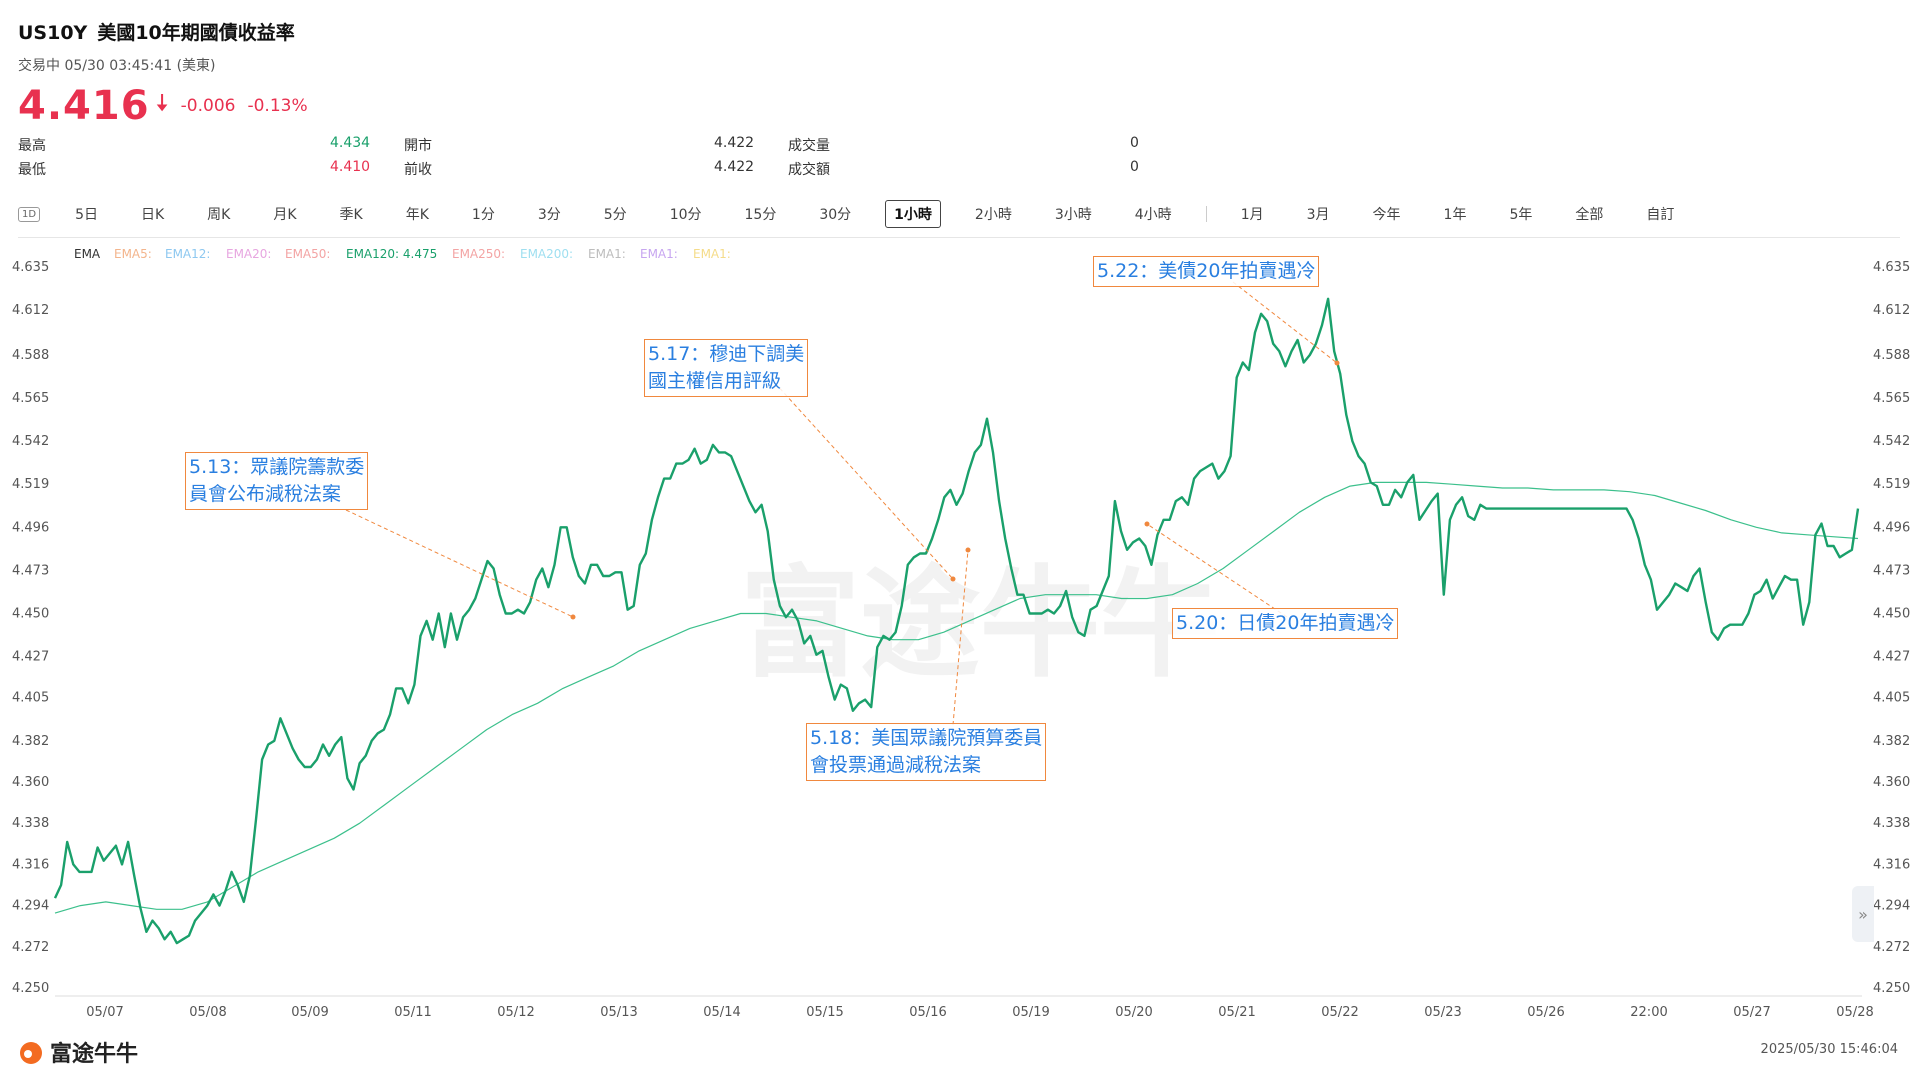  What do you see at coordinates (1891, 570) in the screenshot?
I see `y-tick-label-right: 4.473` at bounding box center [1891, 570].